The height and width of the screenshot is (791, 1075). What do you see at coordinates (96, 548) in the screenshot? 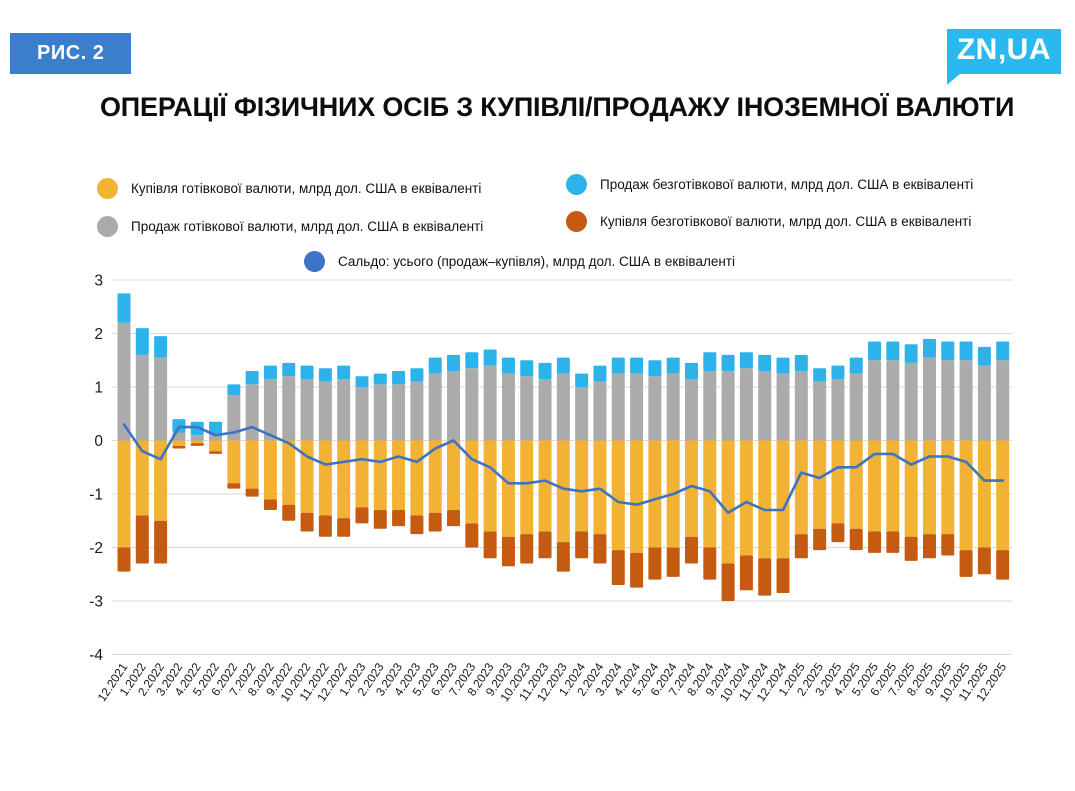
I see `svg-text: -2` at bounding box center [96, 548].